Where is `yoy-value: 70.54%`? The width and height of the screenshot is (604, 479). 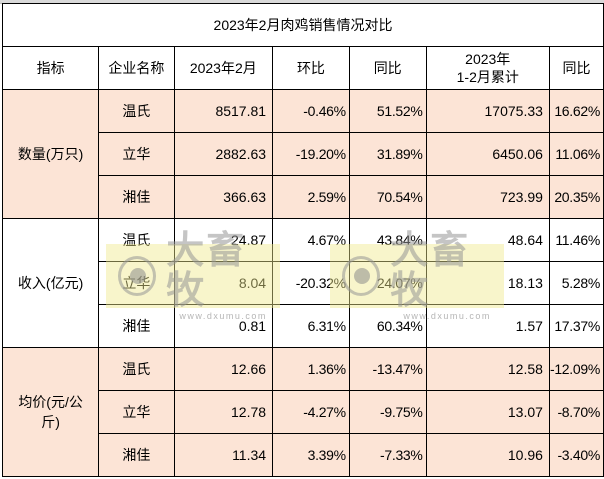
yoy-value: 70.54% is located at coordinates (387, 197).